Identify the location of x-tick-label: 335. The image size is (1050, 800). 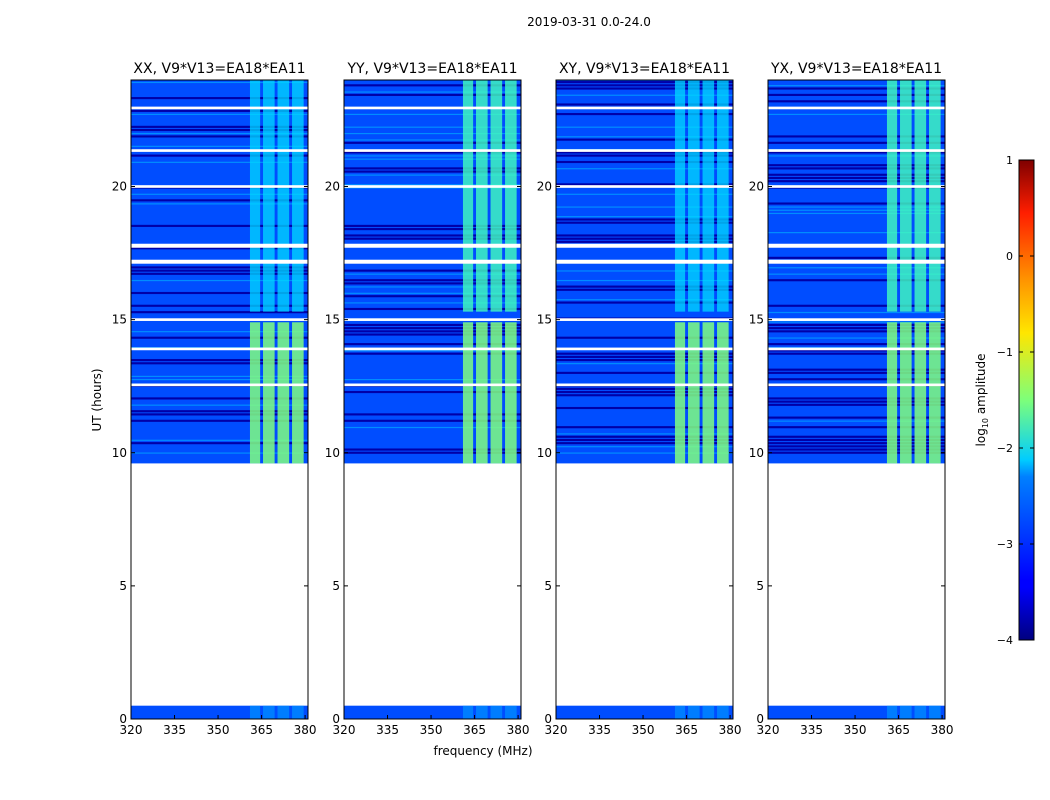
(811, 730).